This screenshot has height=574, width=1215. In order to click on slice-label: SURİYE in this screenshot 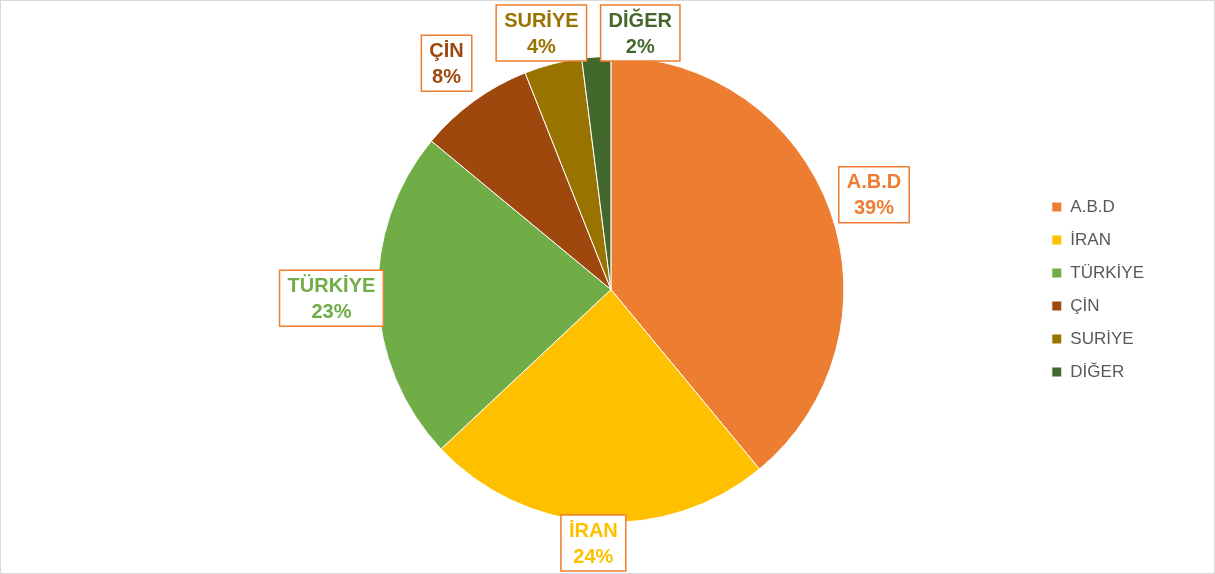, I will do `click(541, 19)`.